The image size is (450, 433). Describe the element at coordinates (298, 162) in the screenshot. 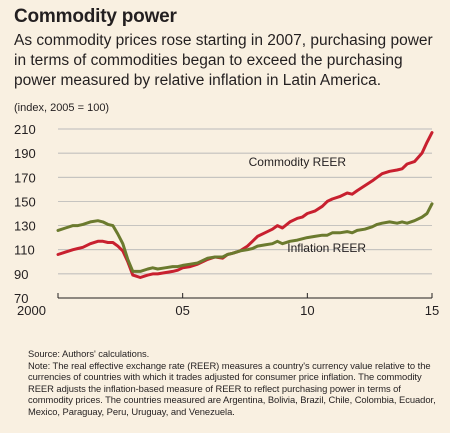

I see `commodity-reer-label: Commodity REER` at that location.